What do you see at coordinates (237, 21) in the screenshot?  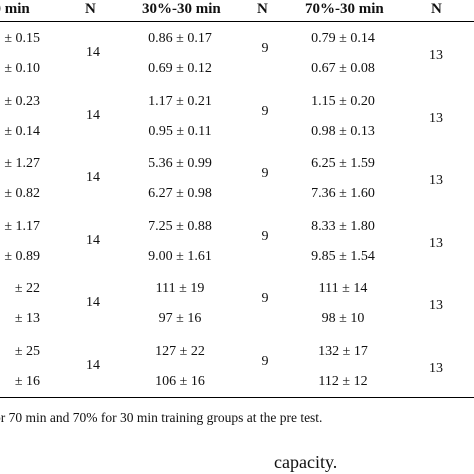 I see `table-top-rule` at bounding box center [237, 21].